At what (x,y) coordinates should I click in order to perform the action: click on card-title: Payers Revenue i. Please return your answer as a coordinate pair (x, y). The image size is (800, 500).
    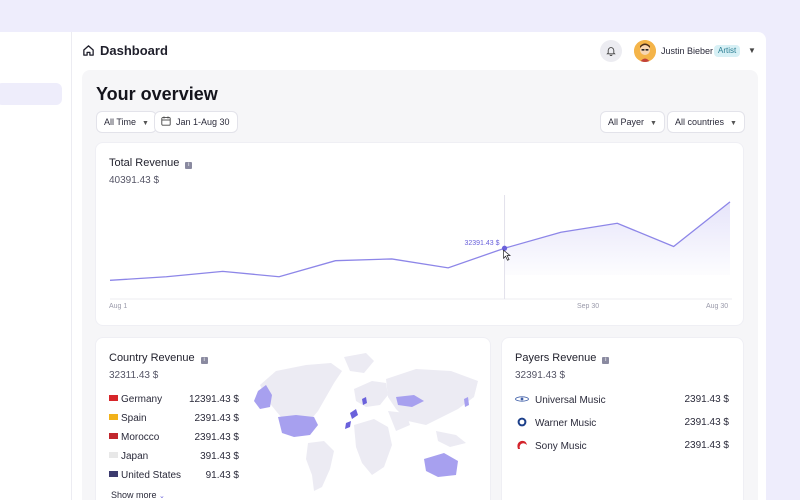
    Looking at the image, I should click on (562, 358).